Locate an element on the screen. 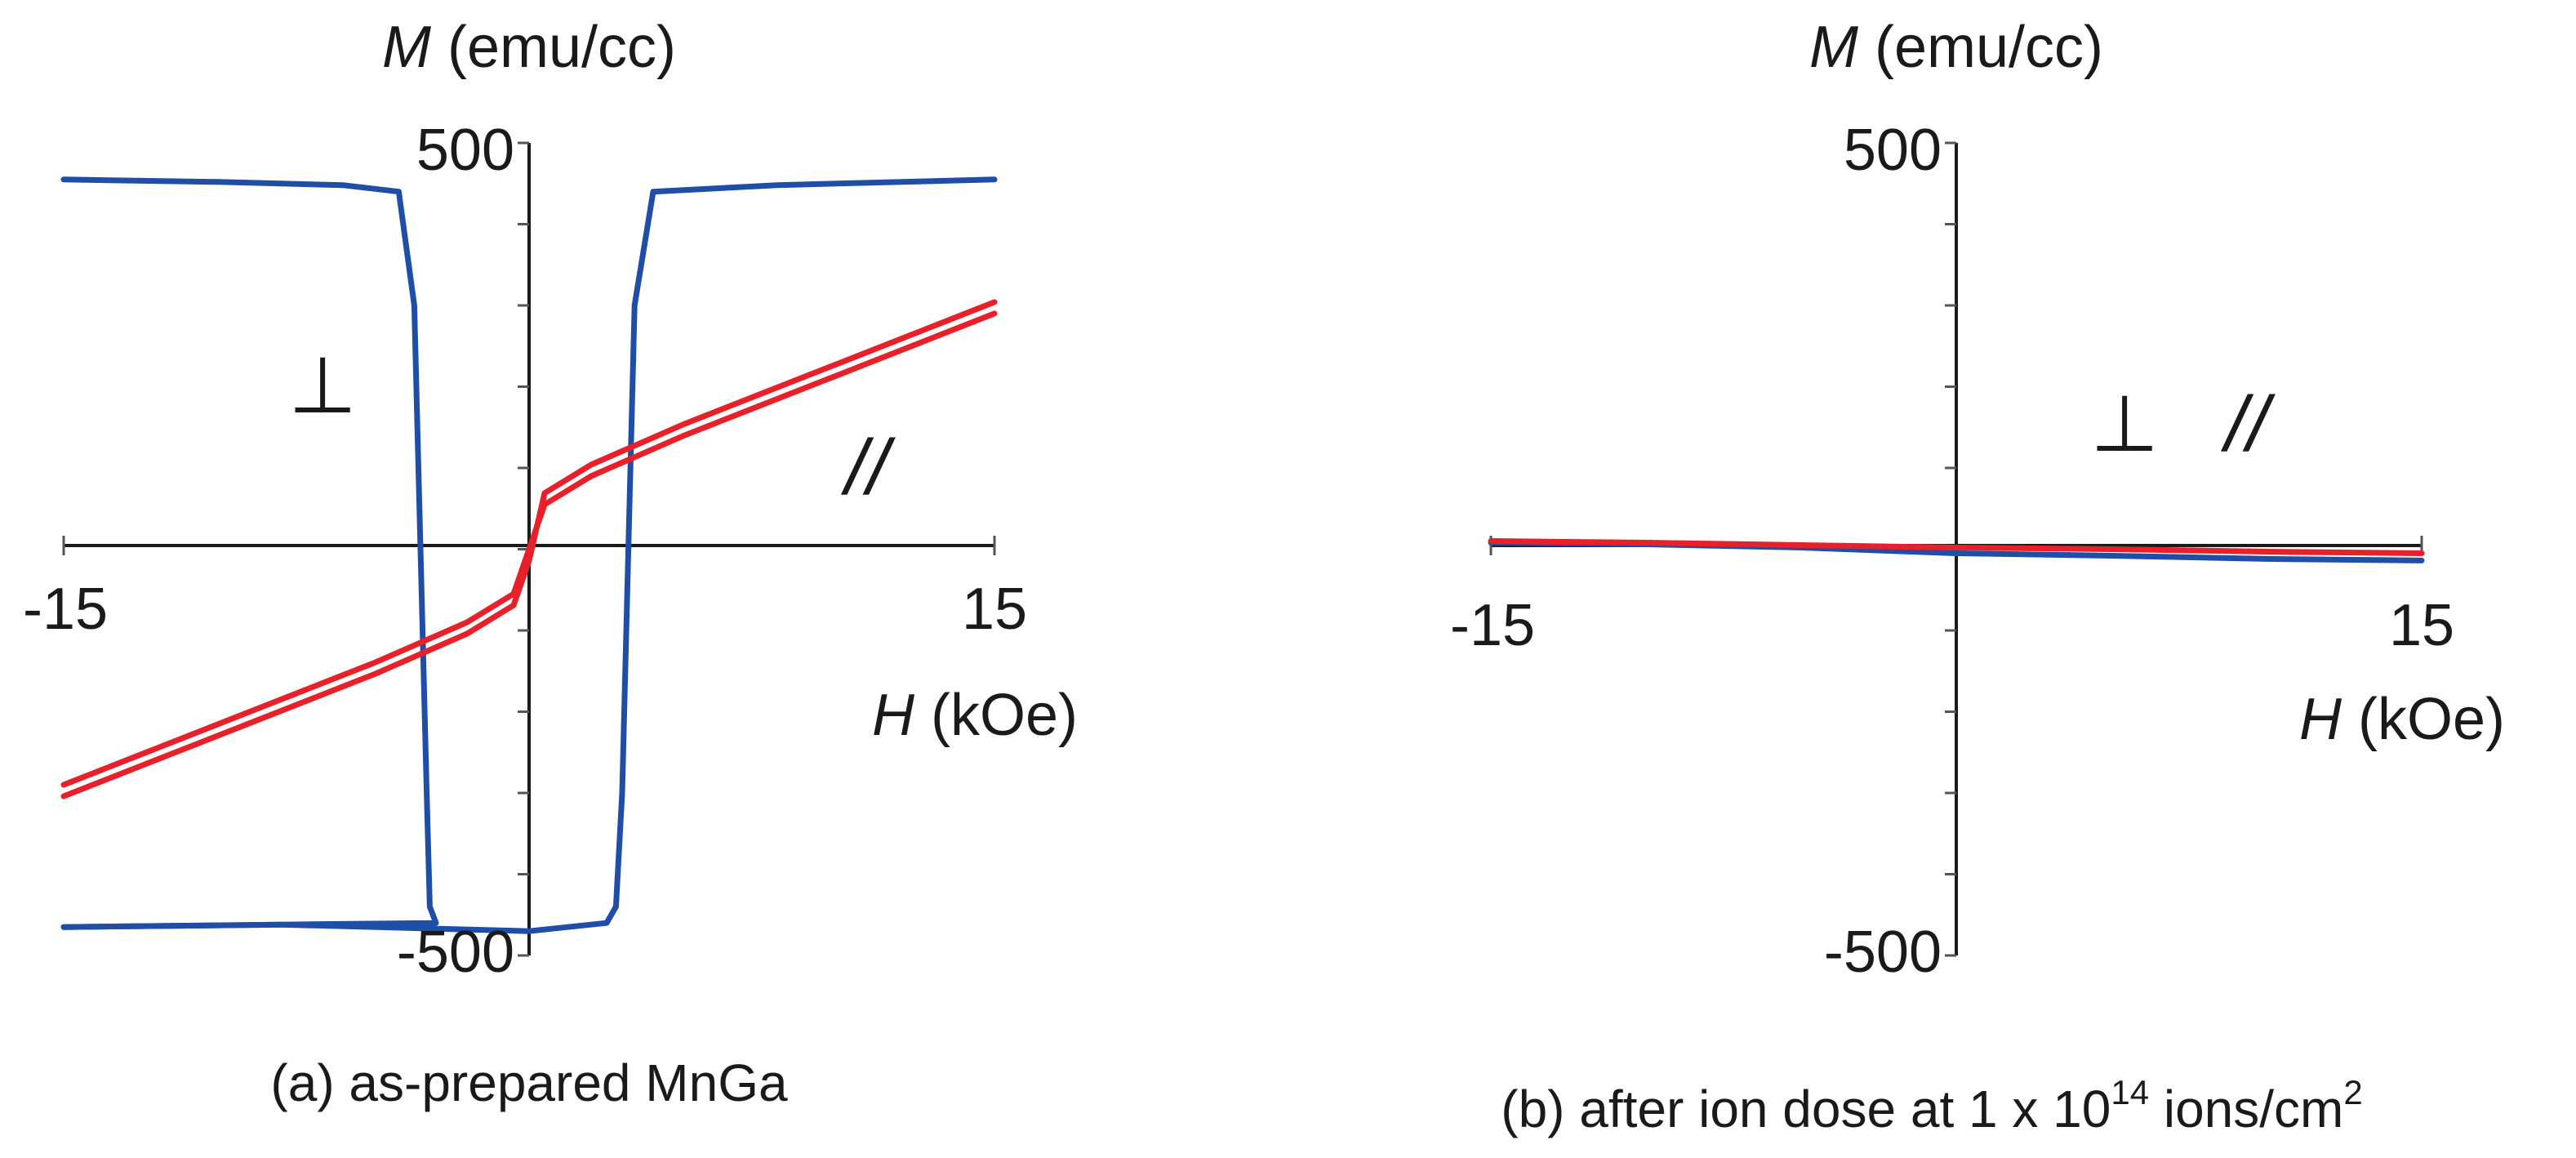 The width and height of the screenshot is (2576, 1158). panel-b-xtick-right: 15 is located at coordinates (2421, 625).